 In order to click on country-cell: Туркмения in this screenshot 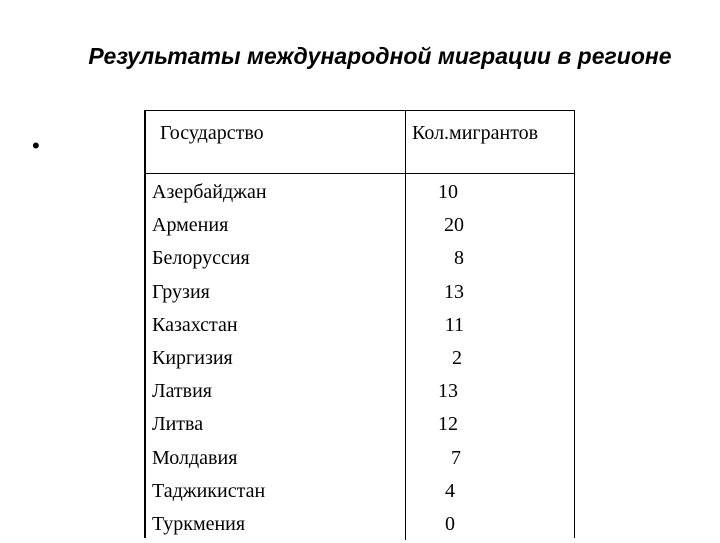, I will do `click(199, 523)`.